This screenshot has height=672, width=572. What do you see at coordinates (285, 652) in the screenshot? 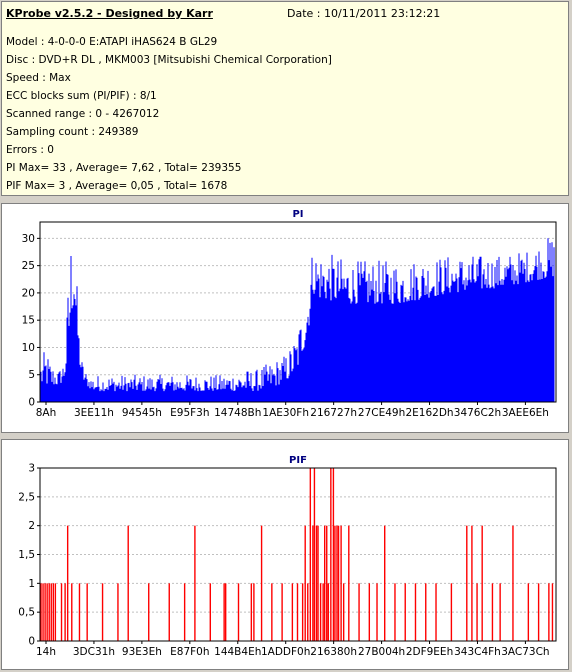
I see `pif-xtick-label: 1ADDF0h` at bounding box center [285, 652].